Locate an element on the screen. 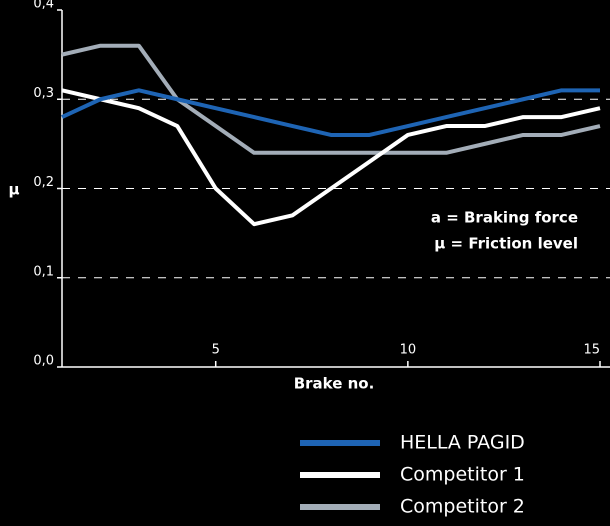 The image size is (610, 526). annotation: a = Braking force is located at coordinates (504, 218).